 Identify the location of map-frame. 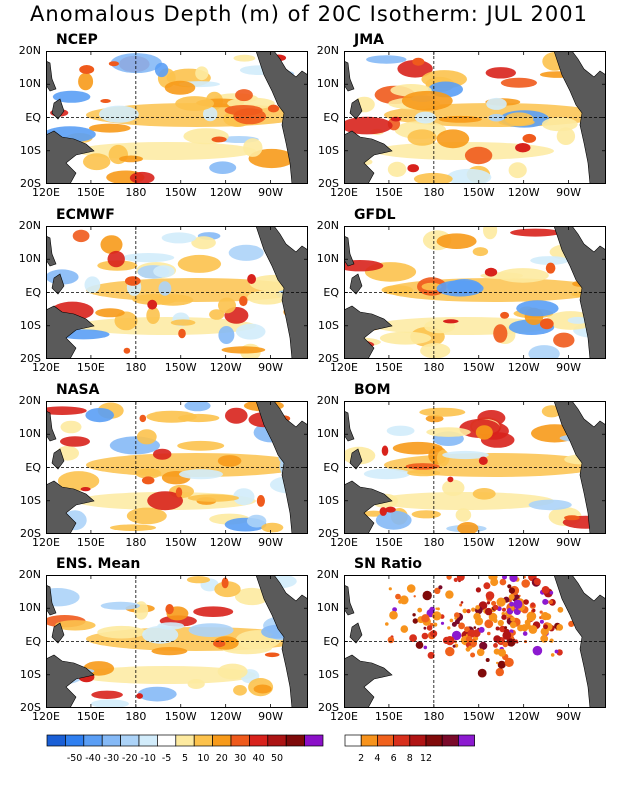
(475, 641).